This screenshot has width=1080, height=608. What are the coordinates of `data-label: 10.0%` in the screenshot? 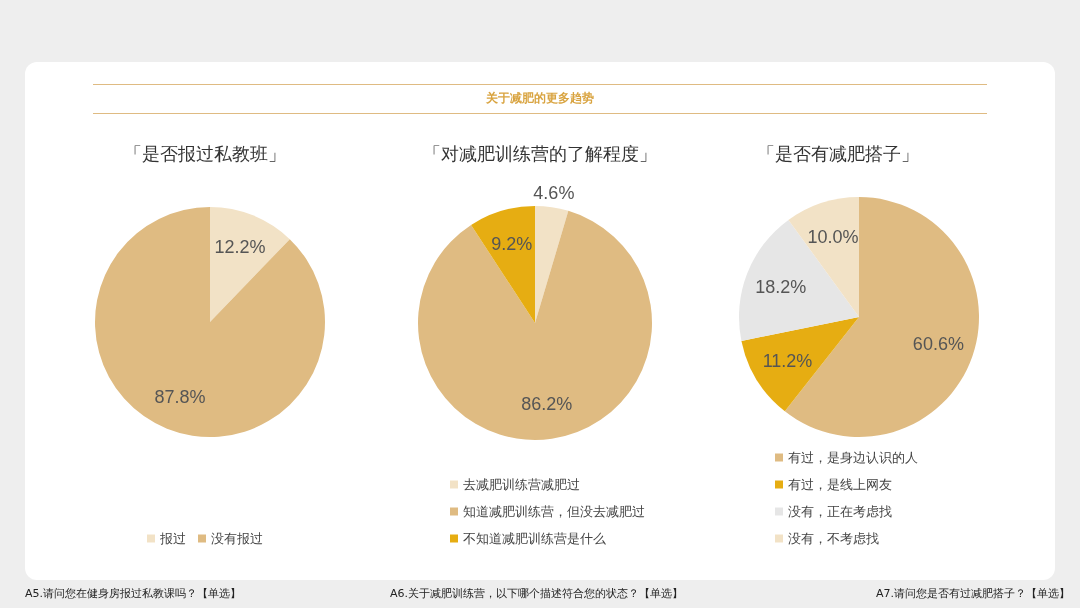 It's located at (833, 237).